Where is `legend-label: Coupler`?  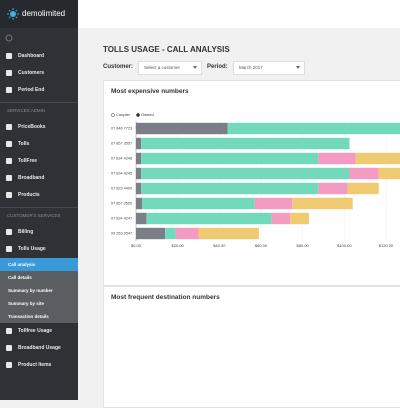 legend-label: Coupler is located at coordinates (123, 114).